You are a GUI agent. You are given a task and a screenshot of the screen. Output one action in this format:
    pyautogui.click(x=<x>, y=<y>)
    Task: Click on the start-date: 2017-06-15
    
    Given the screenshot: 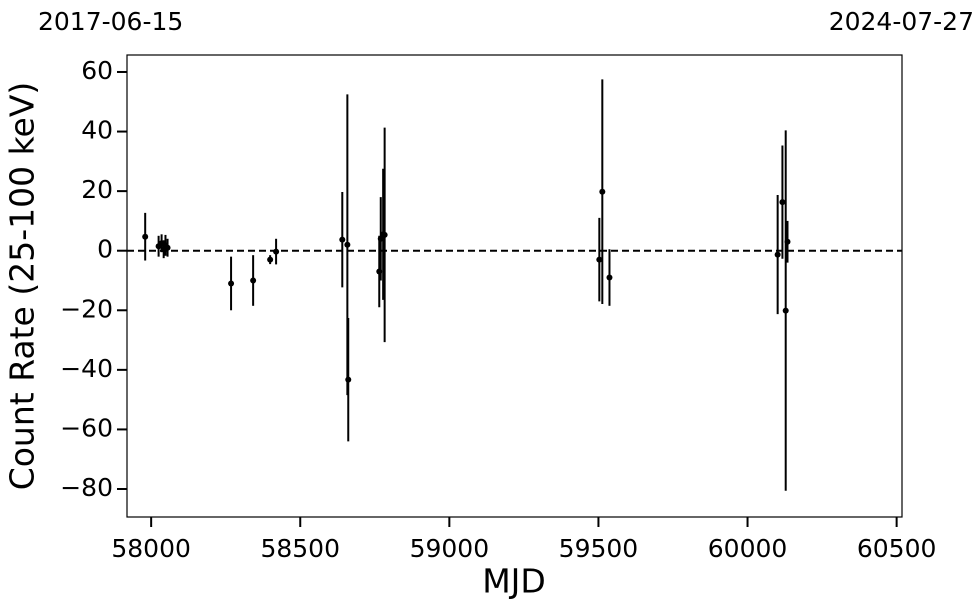 What is the action you would take?
    pyautogui.click(x=110, y=21)
    